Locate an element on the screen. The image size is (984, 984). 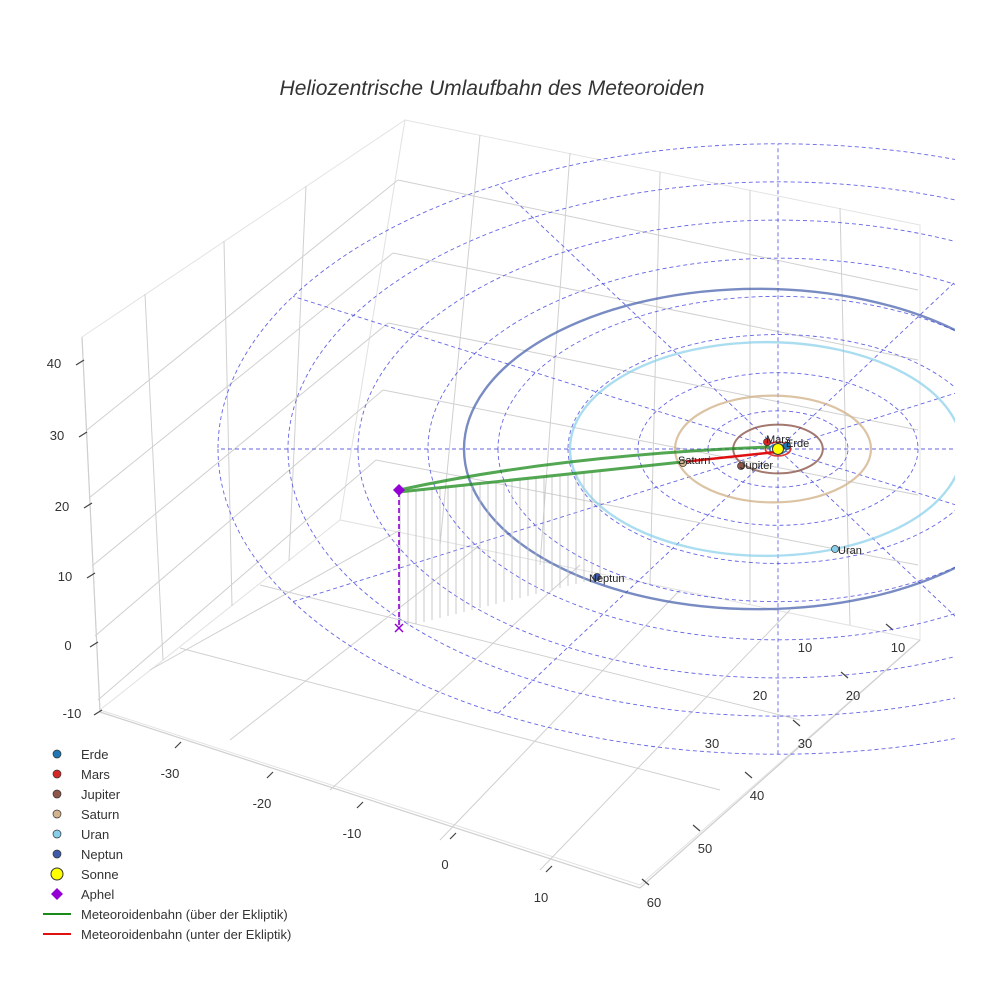
legend-label: Saturn is located at coordinates (100, 814).